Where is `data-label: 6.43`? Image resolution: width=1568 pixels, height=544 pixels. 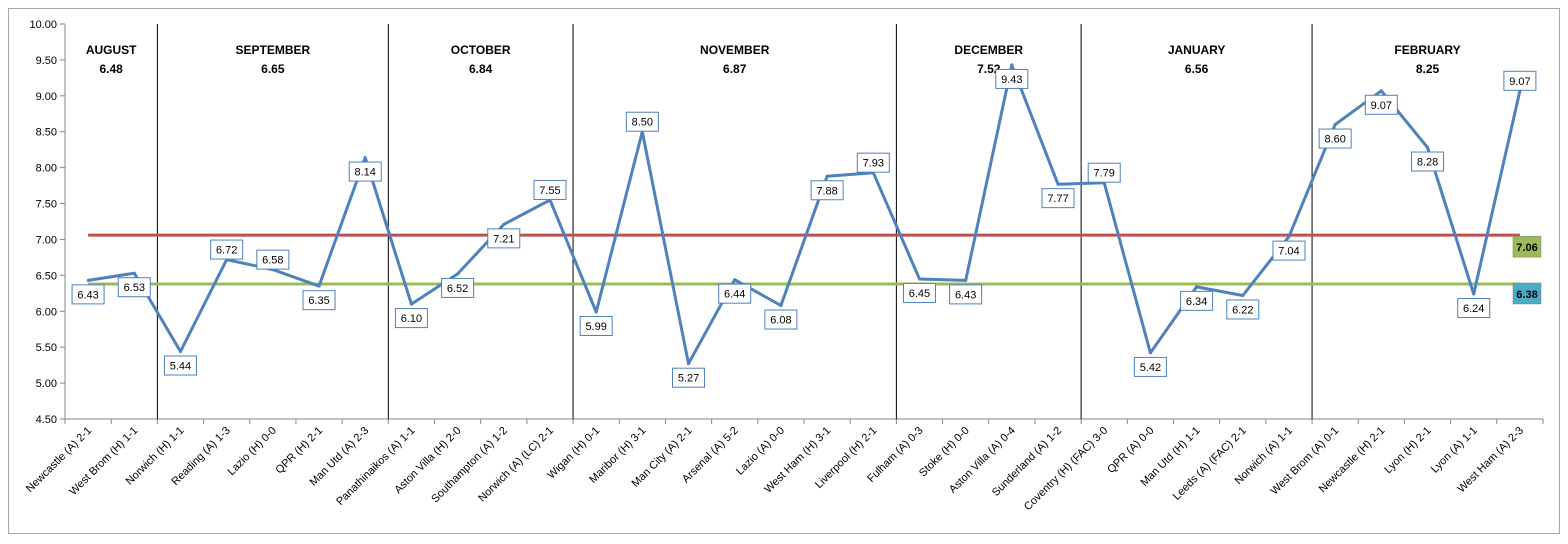 data-label: 6.43 is located at coordinates (87, 295).